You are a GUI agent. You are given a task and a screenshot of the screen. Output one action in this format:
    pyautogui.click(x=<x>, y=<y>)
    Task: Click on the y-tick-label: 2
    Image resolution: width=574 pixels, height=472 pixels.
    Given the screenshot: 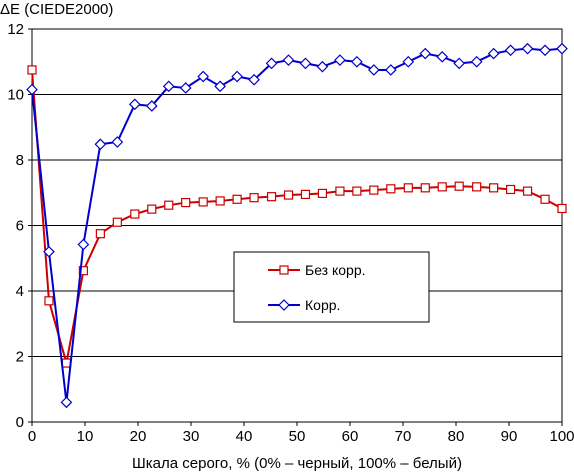 What is the action you would take?
    pyautogui.click(x=20, y=357)
    